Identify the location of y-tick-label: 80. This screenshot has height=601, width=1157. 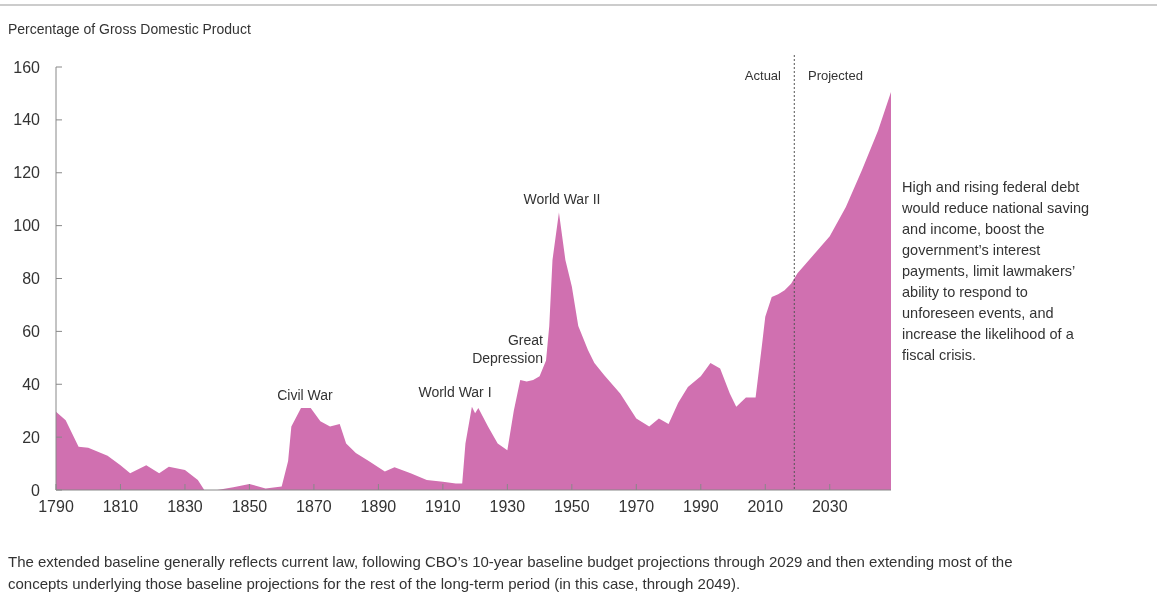
(31, 279).